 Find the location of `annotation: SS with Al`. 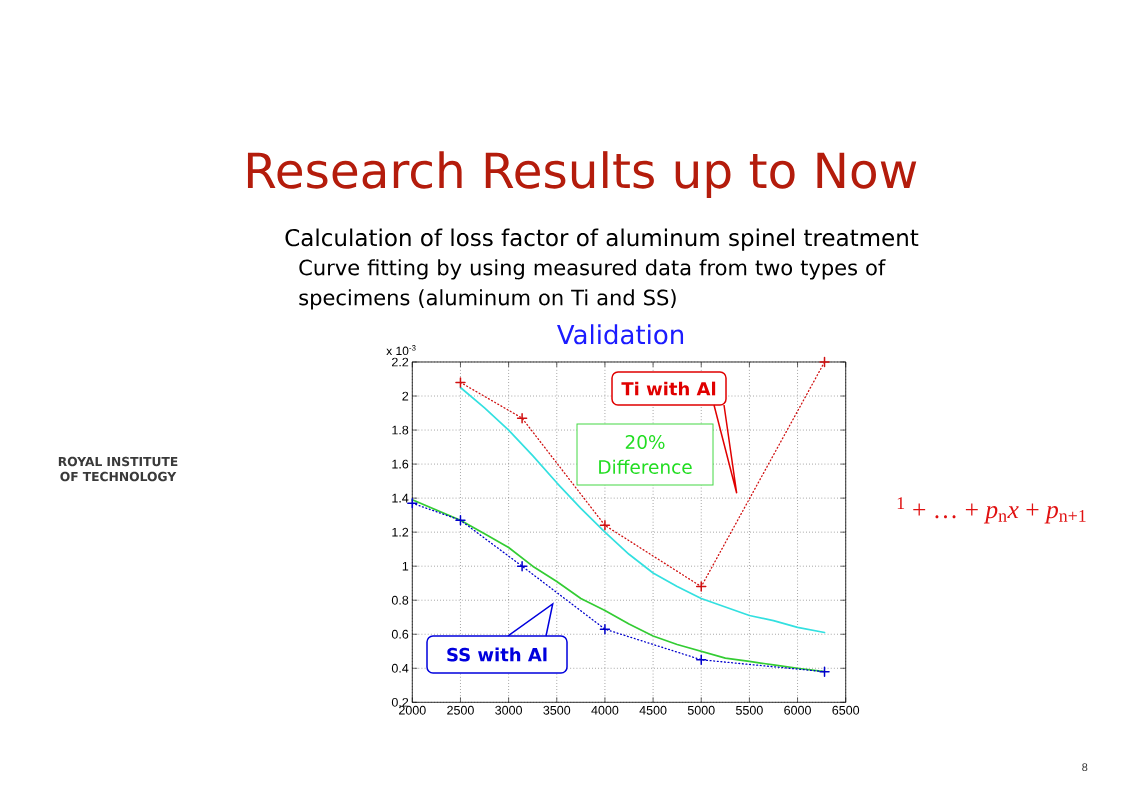

annotation: SS with Al is located at coordinates (497, 654).